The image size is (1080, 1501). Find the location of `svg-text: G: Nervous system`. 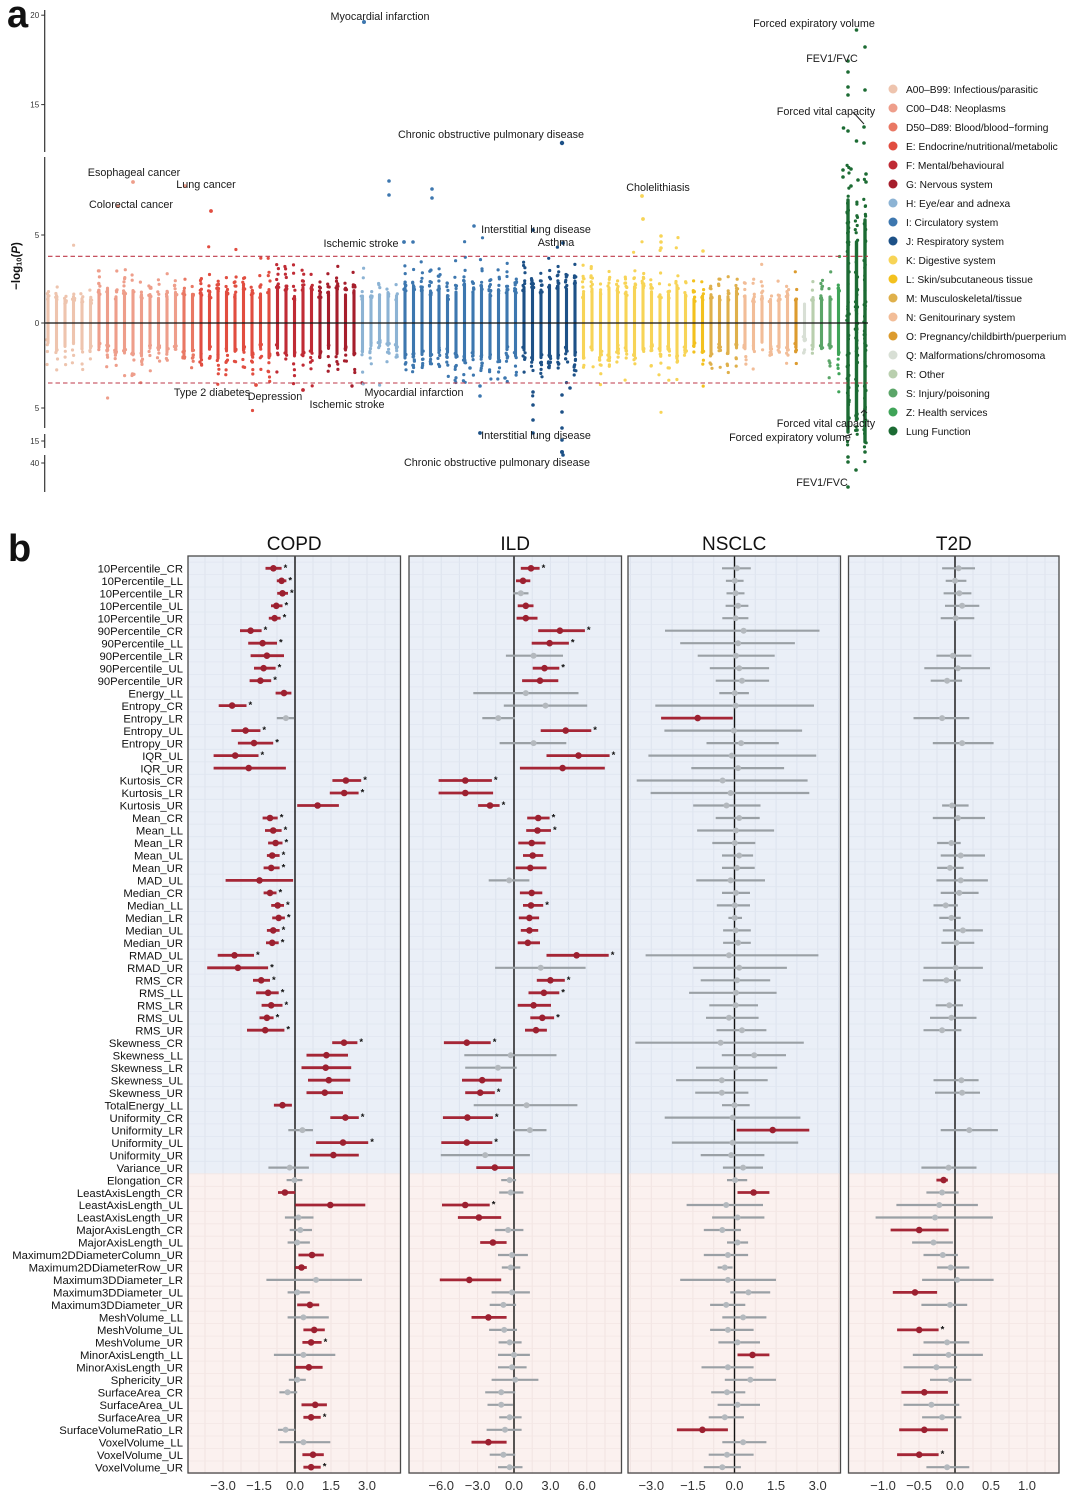

svg-text: G: Nervous system is located at coordinates (949, 185).